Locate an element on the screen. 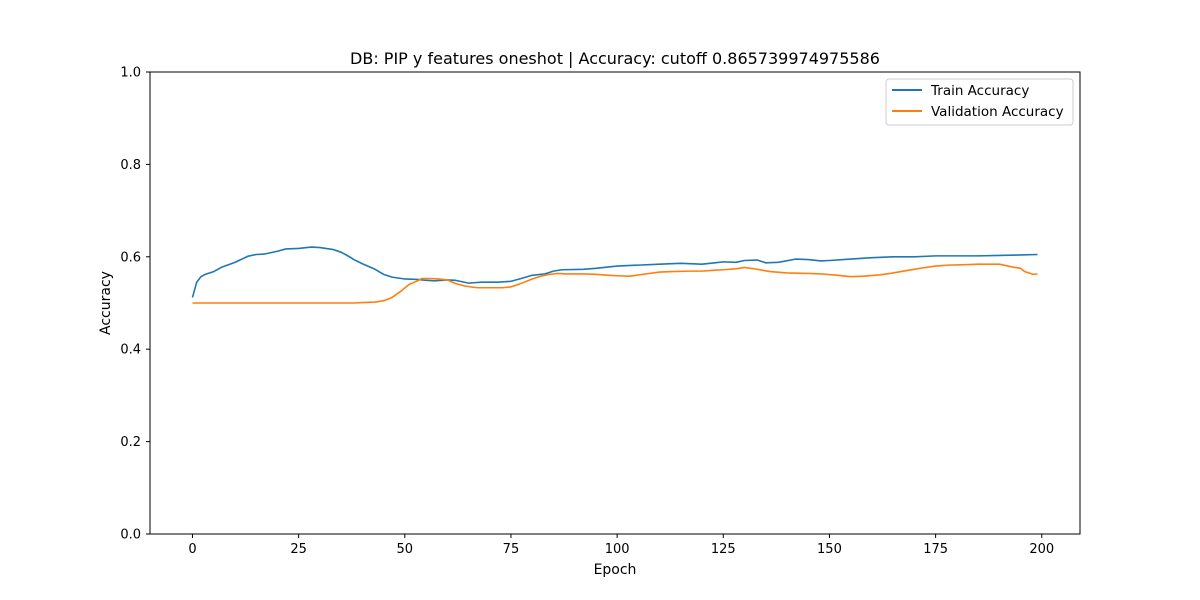 This screenshot has width=1200, height=600. x-tick-label: 25 is located at coordinates (298, 549).